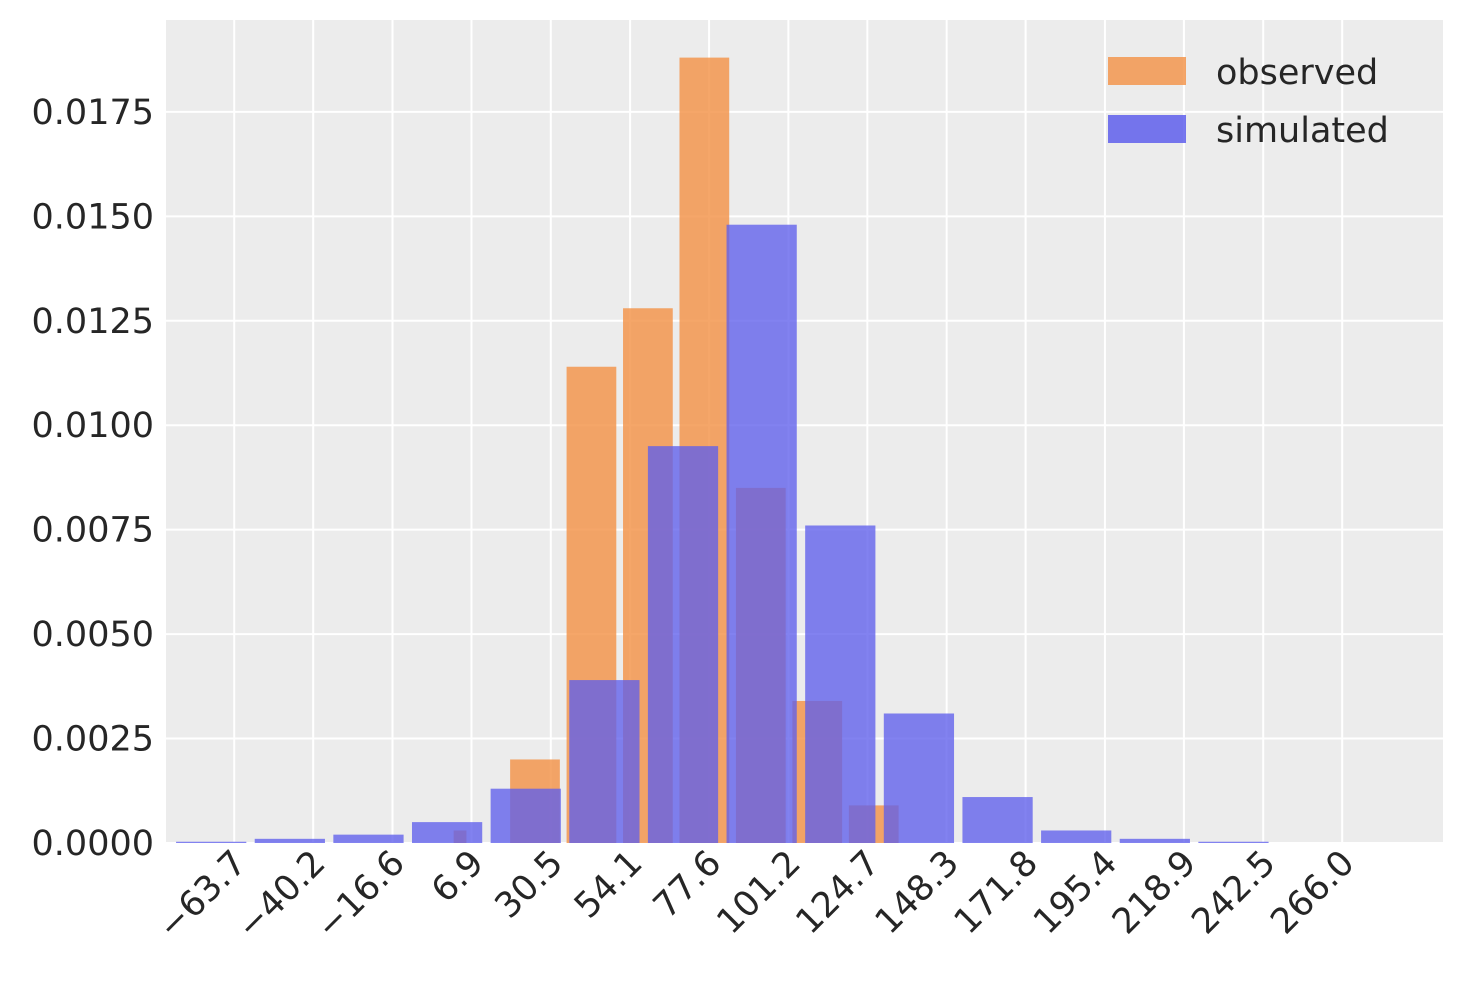 The width and height of the screenshot is (1463, 987). I want to click on y-tick-label: 0.0025, so click(93, 740).